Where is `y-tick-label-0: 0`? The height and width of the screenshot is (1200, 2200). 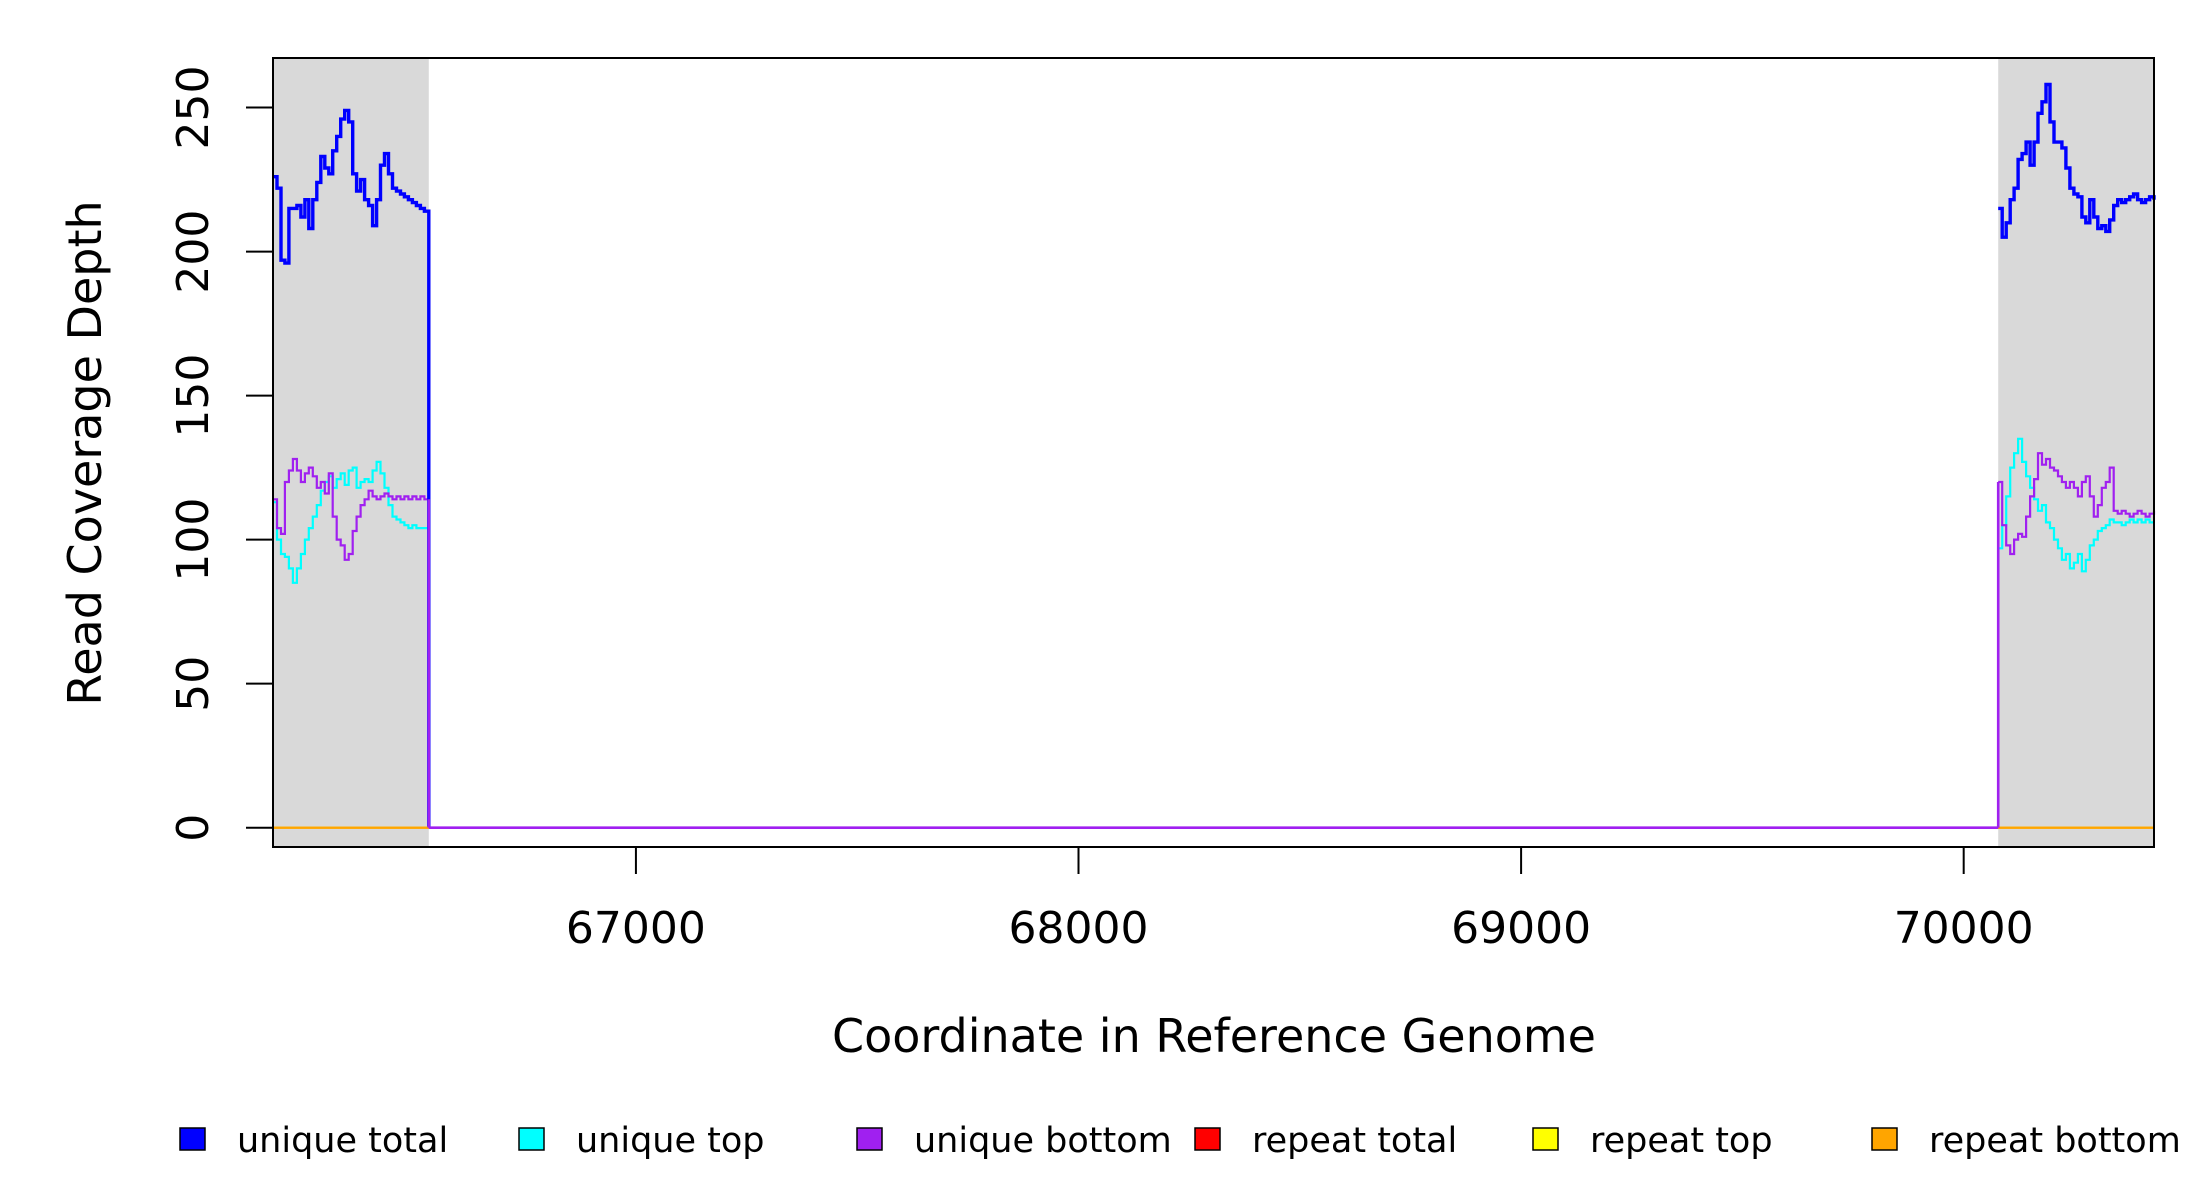 y-tick-label-0: 0 is located at coordinates (193, 828).